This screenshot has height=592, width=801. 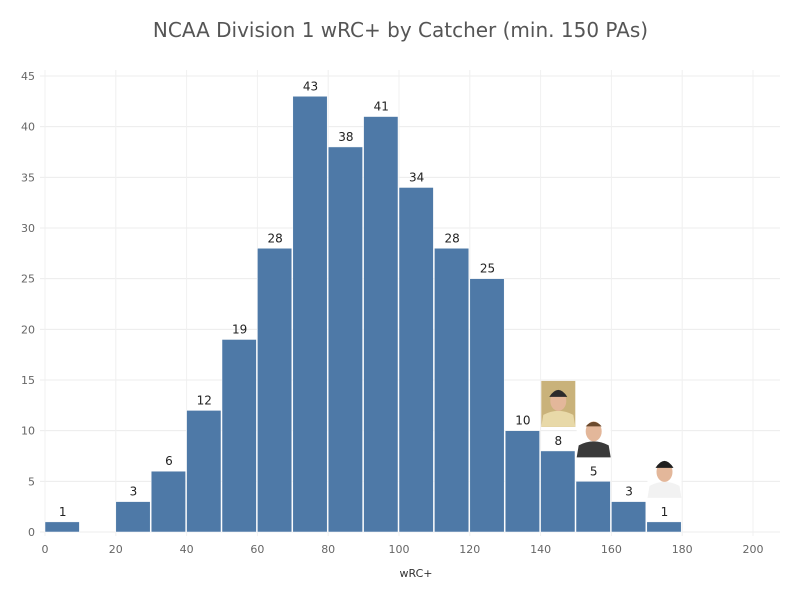 I want to click on x-axis-label: wRC+, so click(x=416, y=573).